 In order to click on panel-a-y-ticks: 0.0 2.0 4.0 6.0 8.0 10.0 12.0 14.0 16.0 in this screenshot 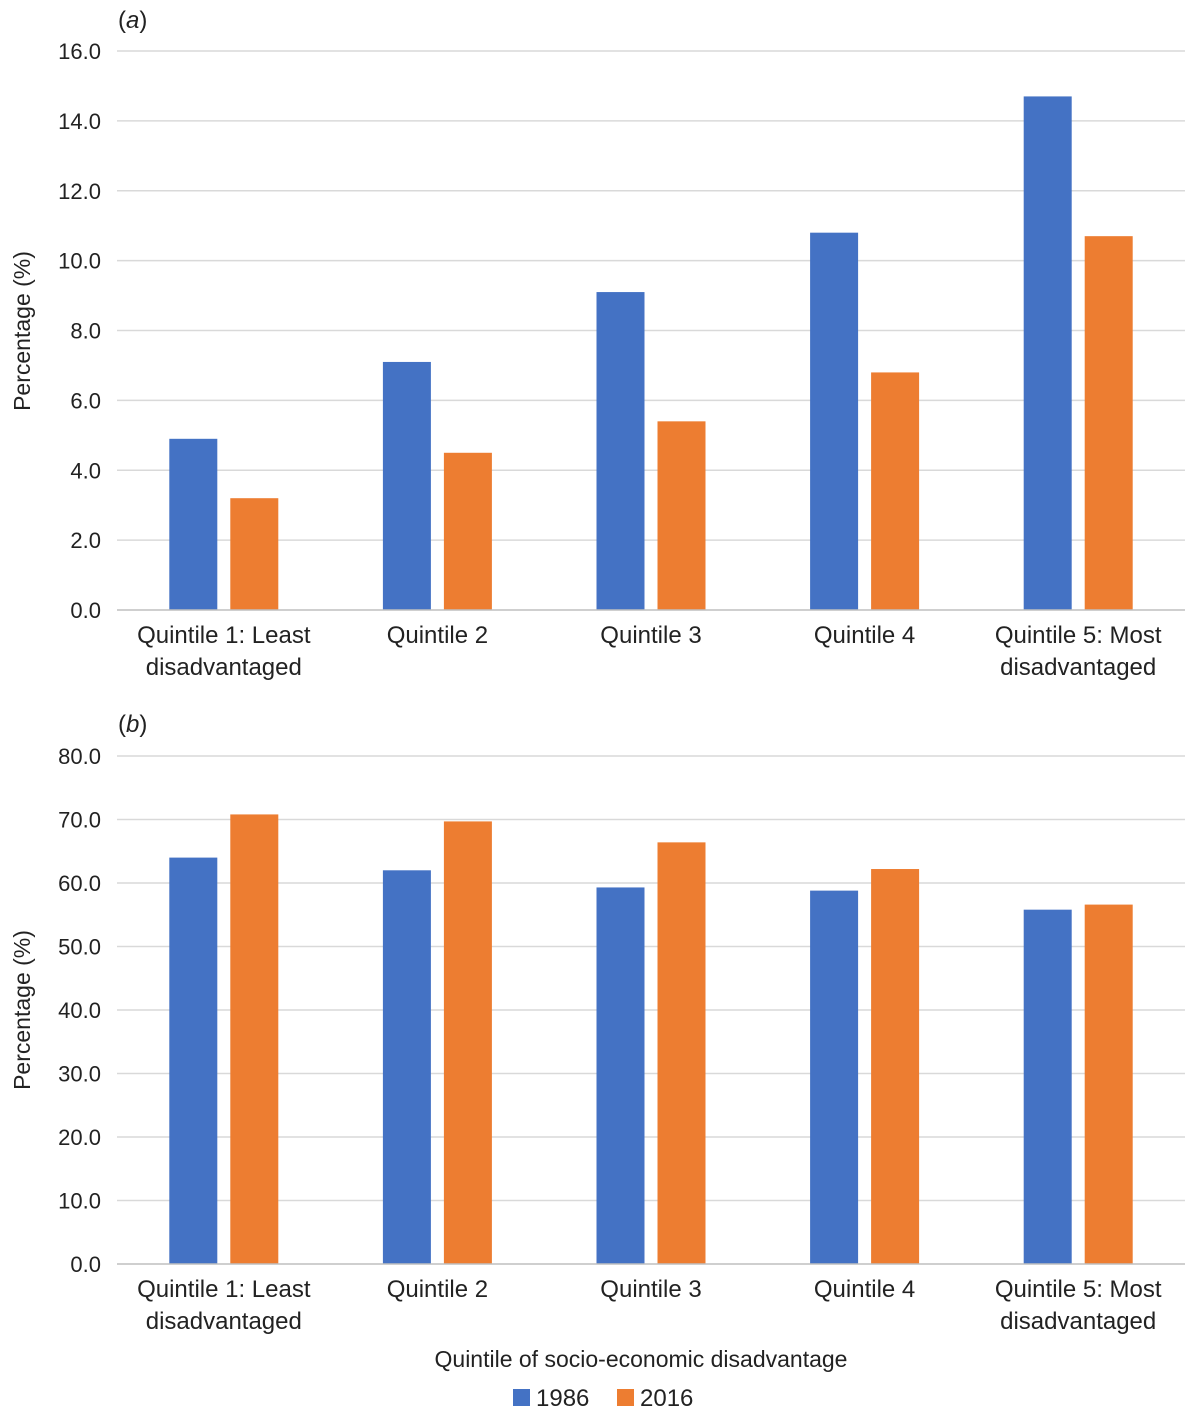, I will do `click(79, 331)`.